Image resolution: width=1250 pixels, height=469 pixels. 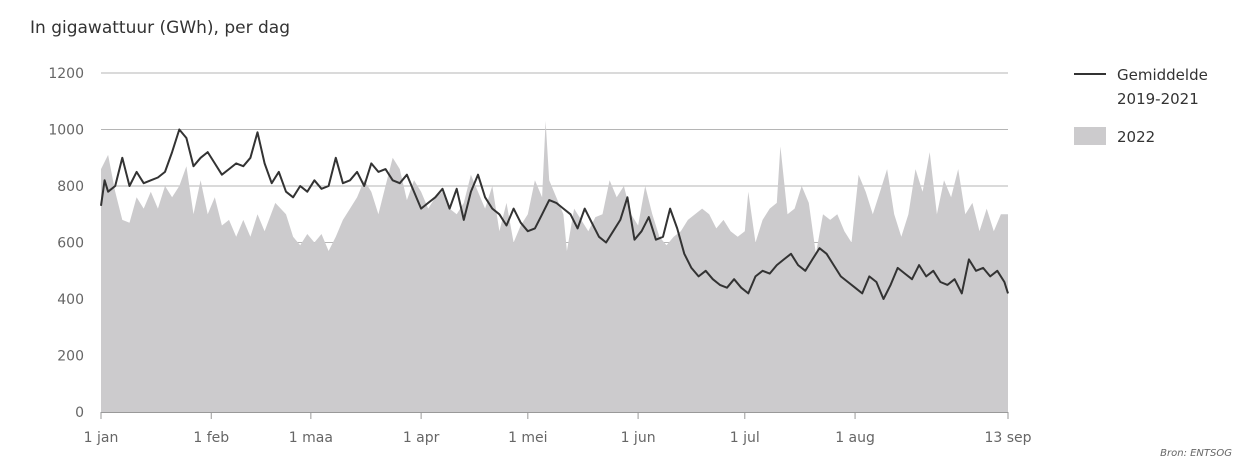 What do you see at coordinates (528, 438) in the screenshot?
I see `x-tick-label: 1 mei` at bounding box center [528, 438].